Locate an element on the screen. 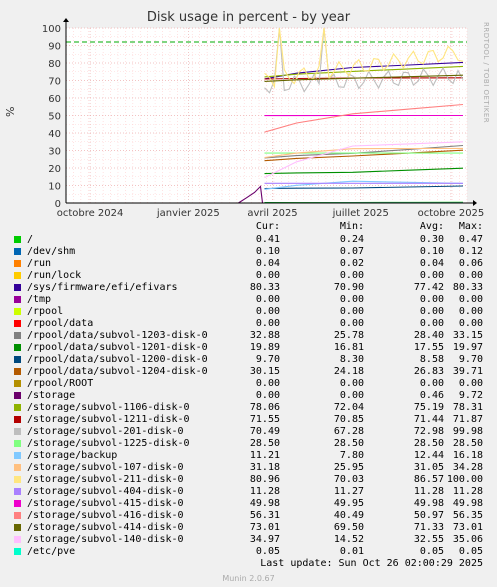  legend-min-value: 70.85 is located at coordinates (348, 419).